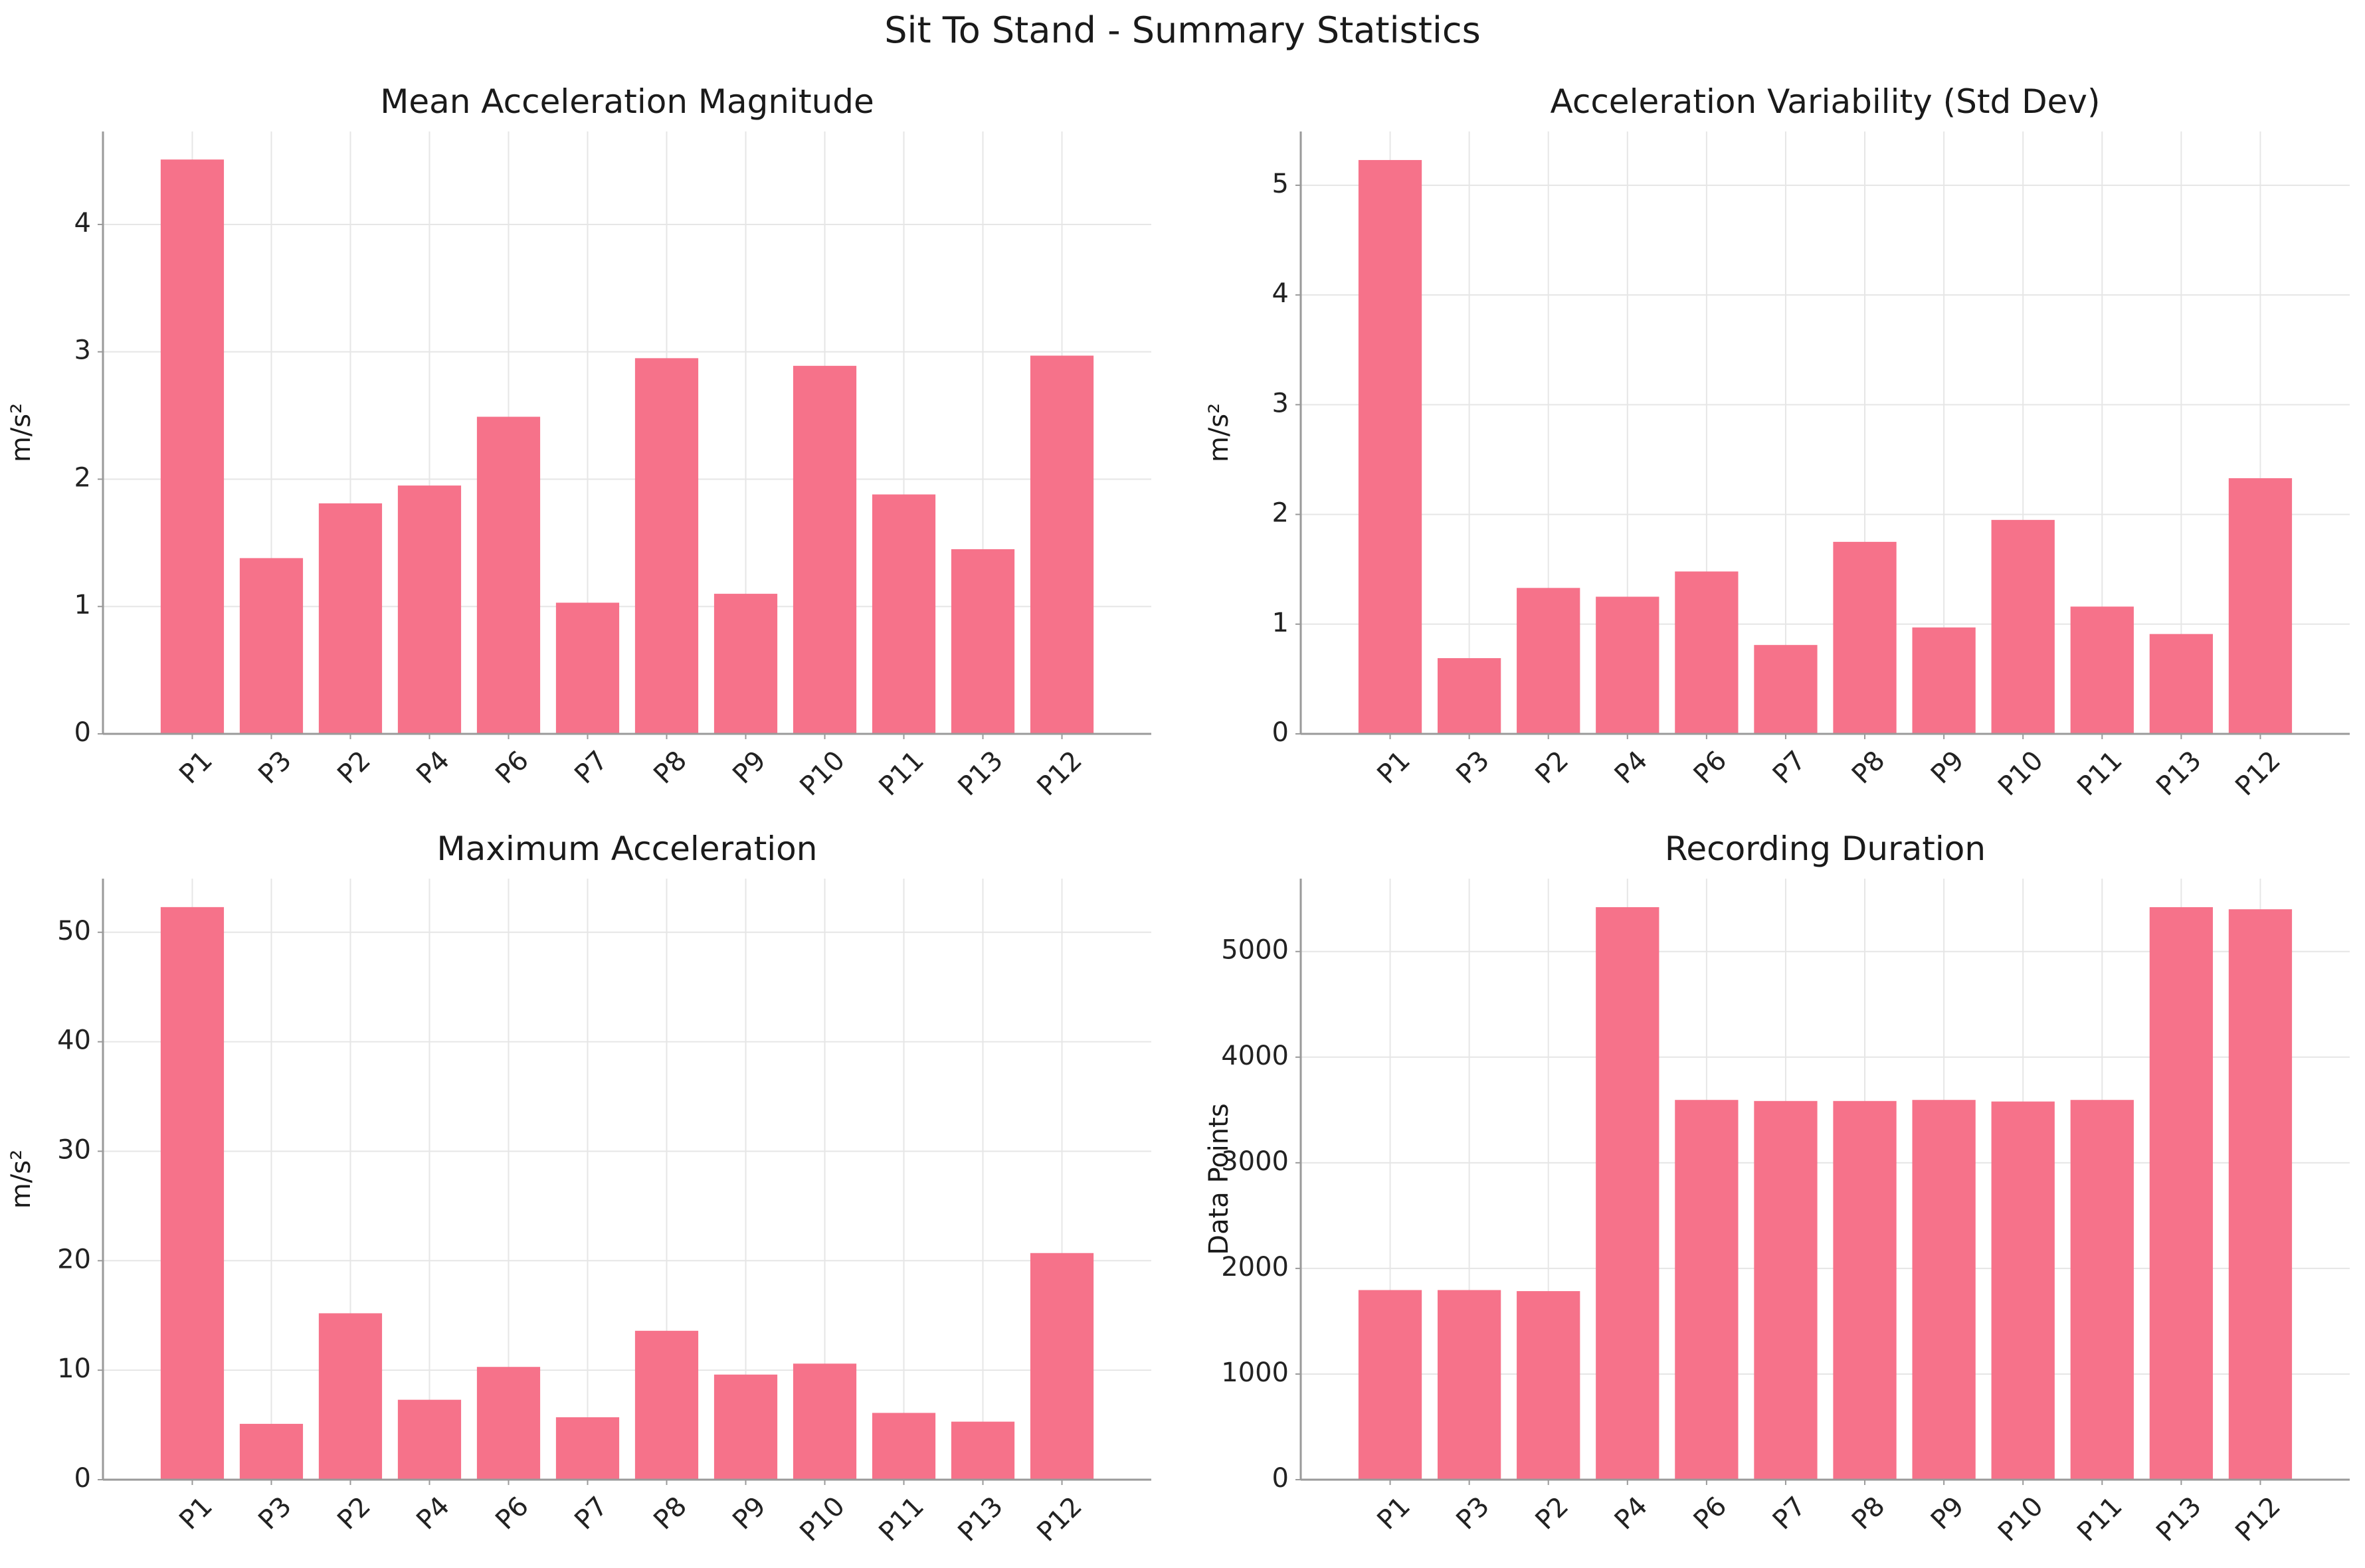 The image size is (2365, 1568). What do you see at coordinates (21, 432) in the screenshot?
I see `y-axis-label: m/s²` at bounding box center [21, 432].